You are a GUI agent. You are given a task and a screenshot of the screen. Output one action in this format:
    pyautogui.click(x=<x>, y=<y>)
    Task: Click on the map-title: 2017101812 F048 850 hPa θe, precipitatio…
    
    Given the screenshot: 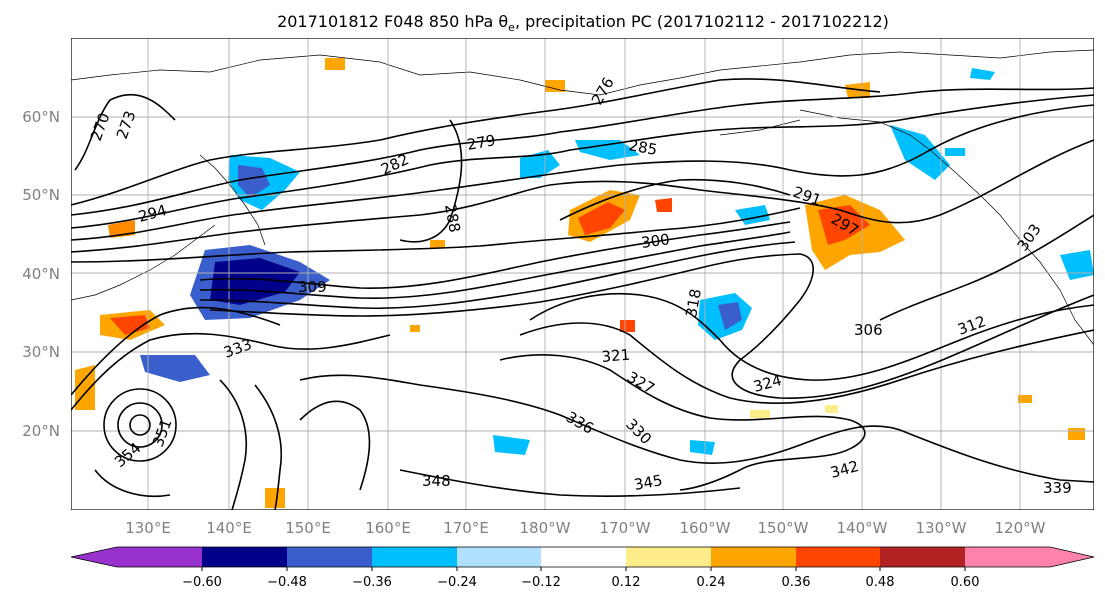 What is the action you would take?
    pyautogui.click(x=583, y=23)
    